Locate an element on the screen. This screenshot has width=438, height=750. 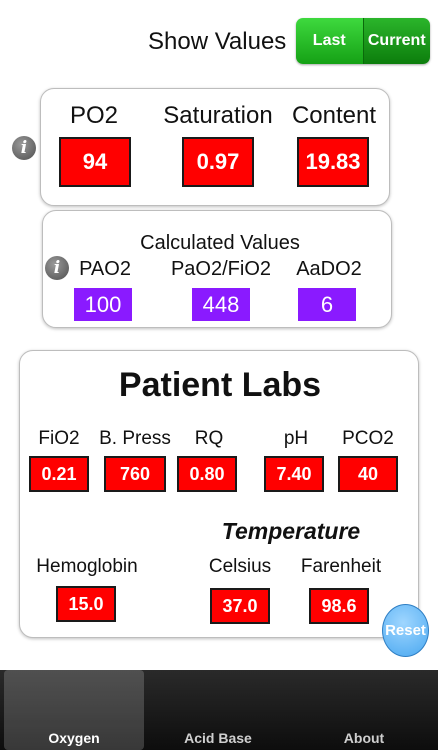
tab-acid-base-label: Acid Base is located at coordinates (218, 738).